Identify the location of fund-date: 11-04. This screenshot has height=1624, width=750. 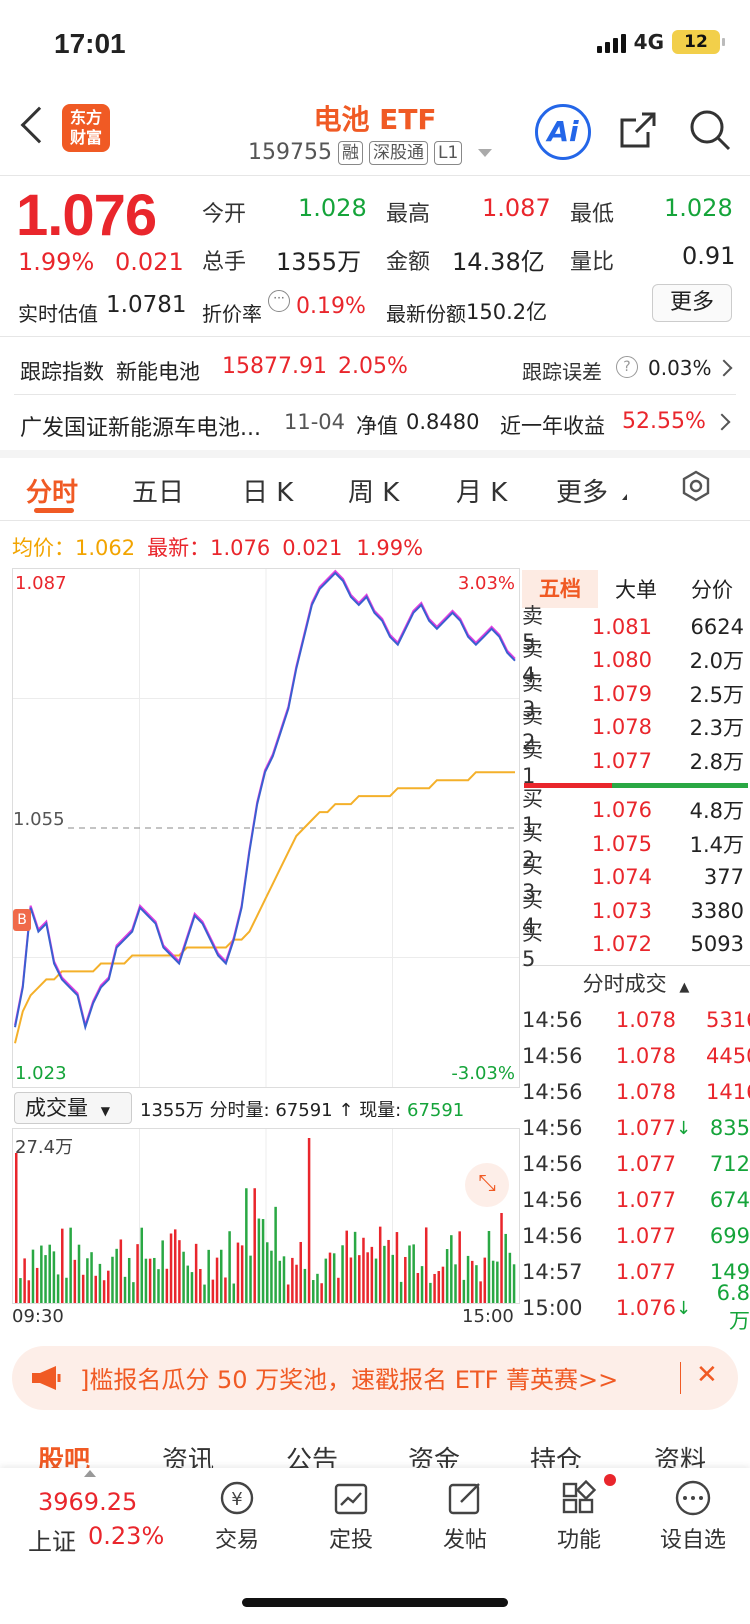
(315, 422).